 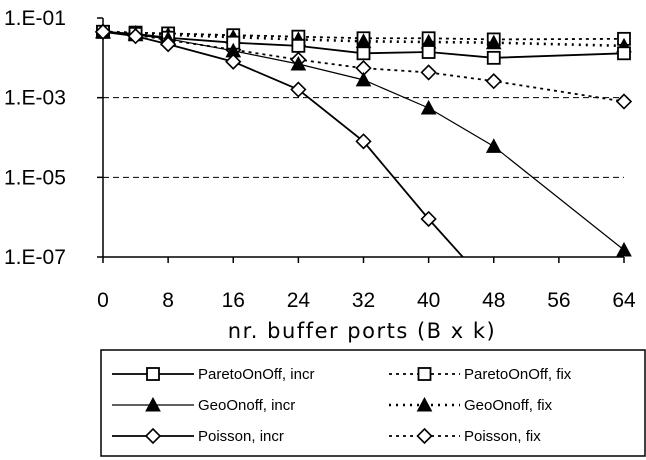 I want to click on series-paretoonoff-incr, so click(x=363, y=44).